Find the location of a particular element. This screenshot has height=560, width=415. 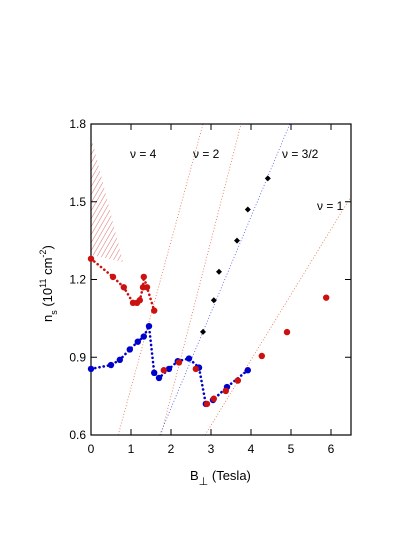

x-tick-label: 2 is located at coordinates (171, 449).